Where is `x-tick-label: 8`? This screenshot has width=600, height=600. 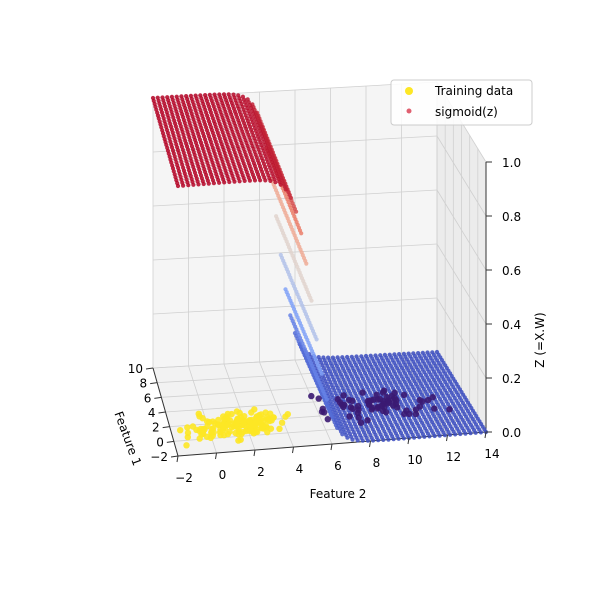
x-tick-label: 8 is located at coordinates (377, 463).